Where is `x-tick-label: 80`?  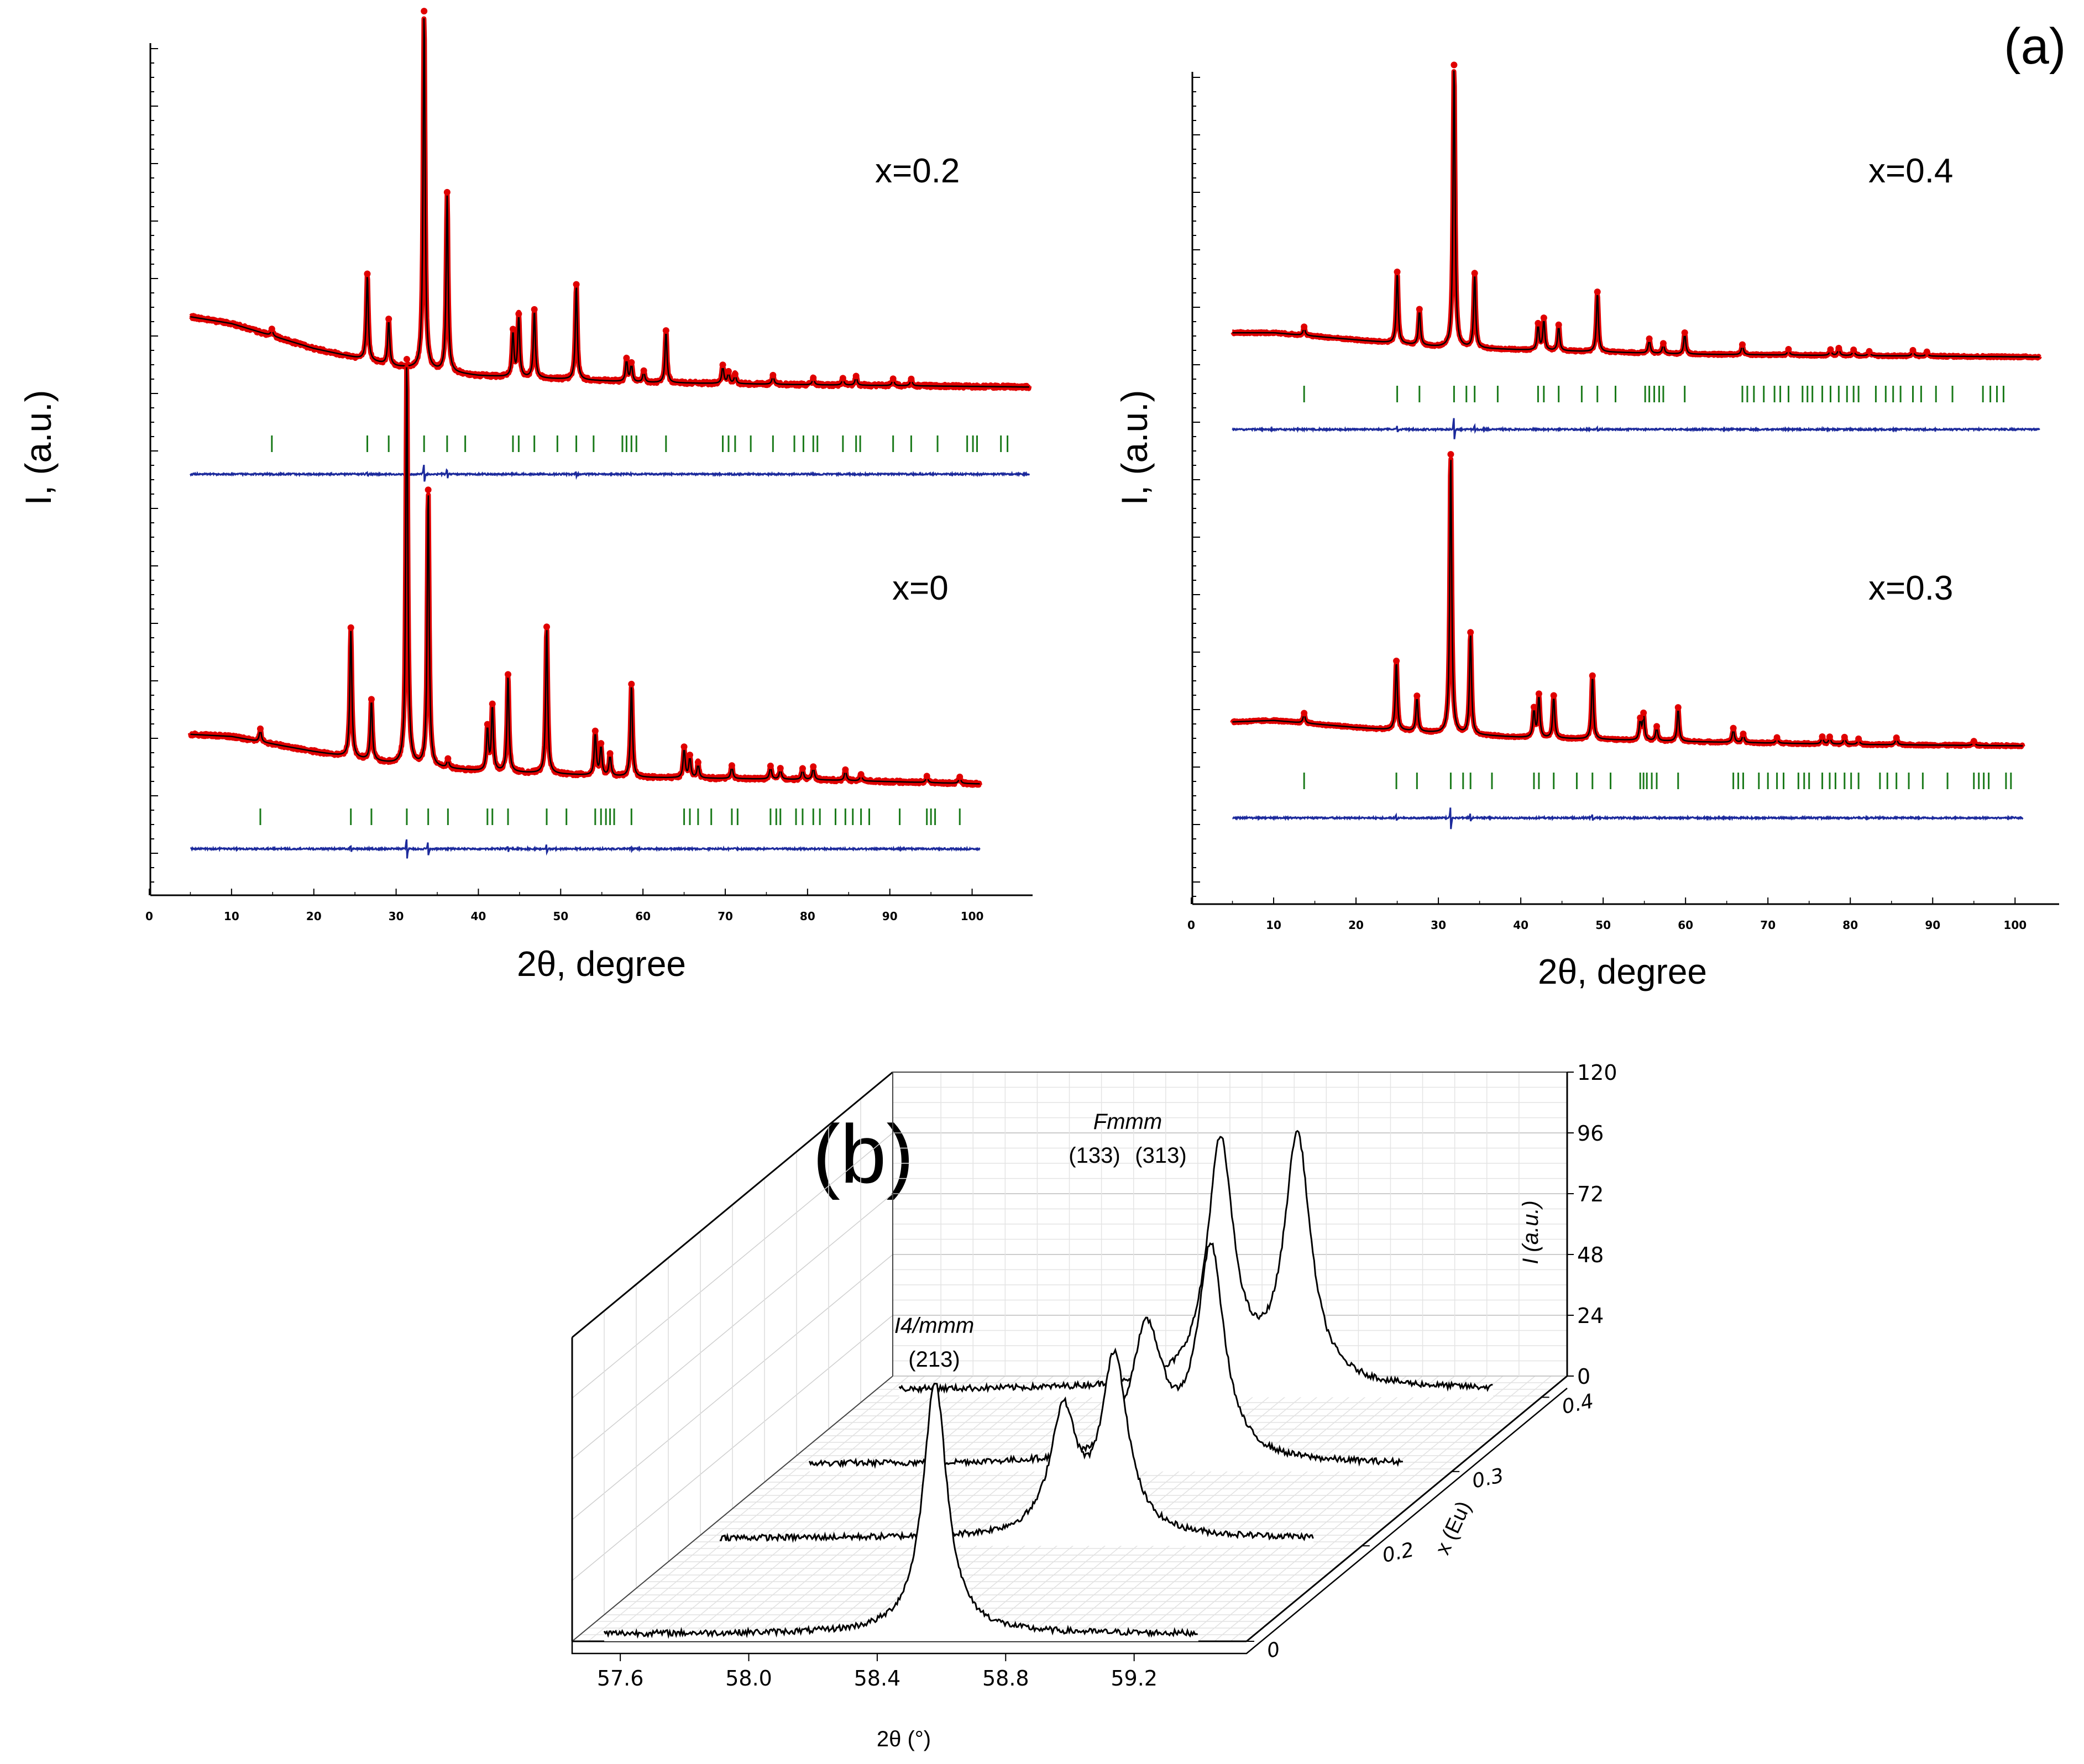
x-tick-label: 80 is located at coordinates (807, 916).